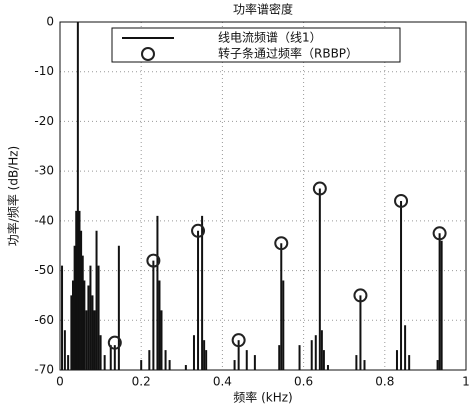  What do you see at coordinates (148, 54) in the screenshot?
I see `legend-marker` at bounding box center [148, 54].